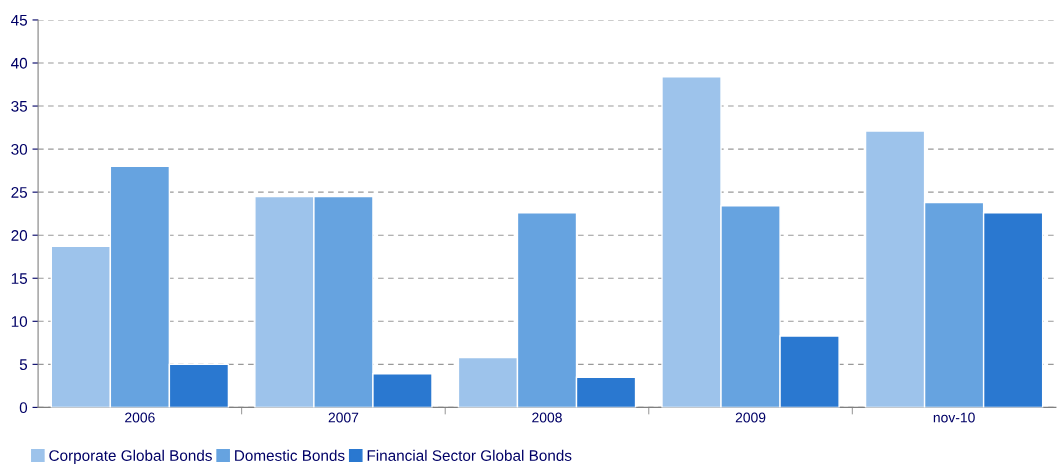 This screenshot has width=1058, height=464. Describe the element at coordinates (19, 63) in the screenshot. I see `y-tick-label: 40` at that location.